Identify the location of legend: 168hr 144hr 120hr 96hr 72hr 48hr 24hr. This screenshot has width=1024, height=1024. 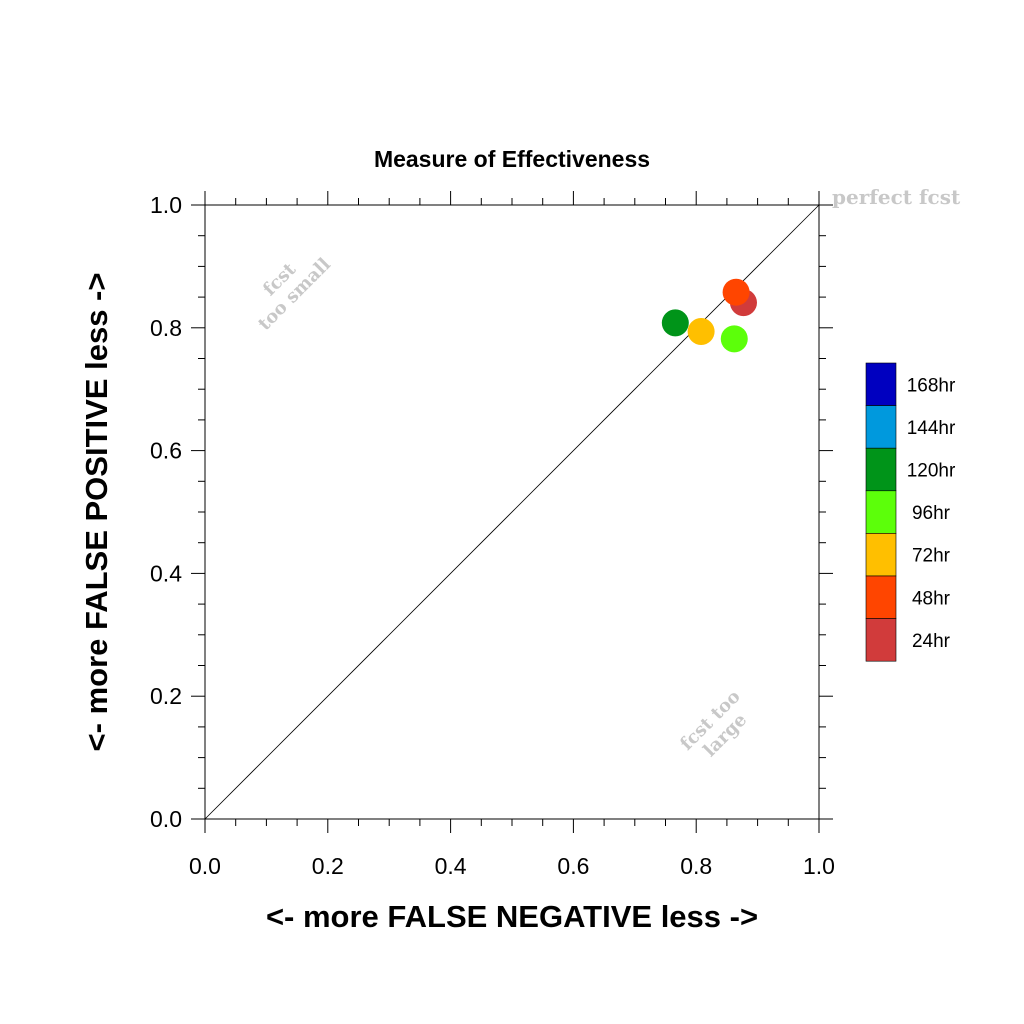
(910, 512).